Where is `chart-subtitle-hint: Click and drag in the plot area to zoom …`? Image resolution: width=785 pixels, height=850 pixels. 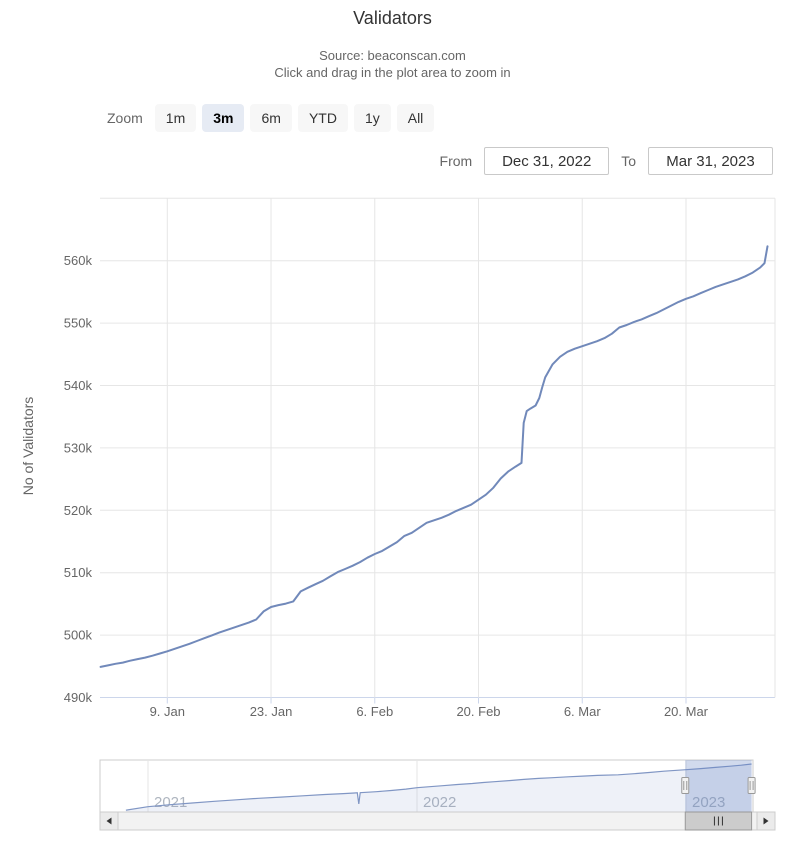
chart-subtitle-hint: Click and drag in the plot area to zoom … is located at coordinates (392, 72).